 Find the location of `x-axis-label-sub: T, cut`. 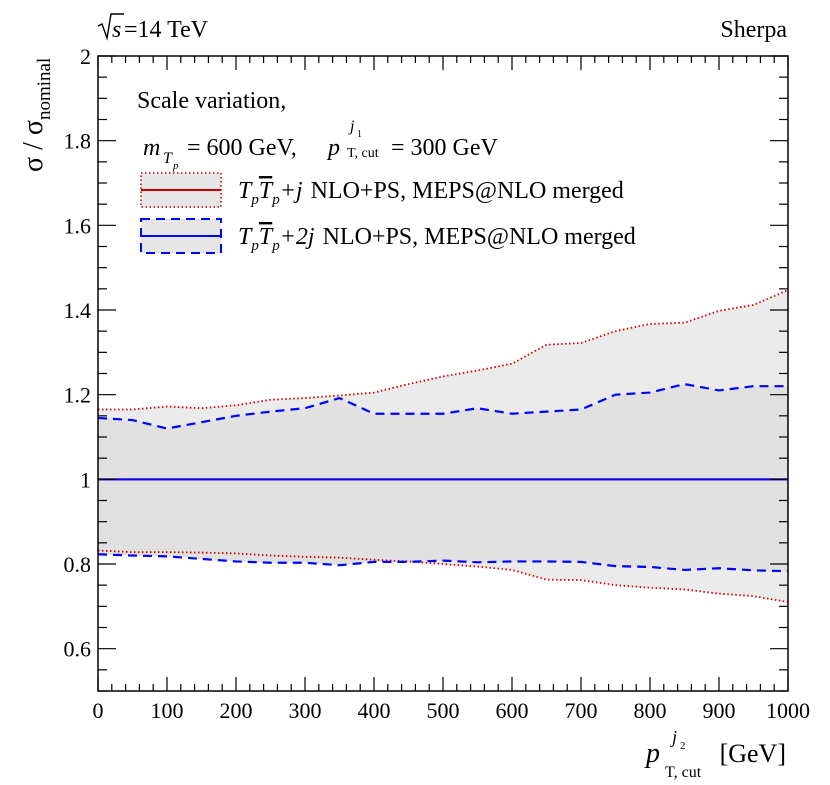

x-axis-label-sub: T, cut is located at coordinates (683, 772).